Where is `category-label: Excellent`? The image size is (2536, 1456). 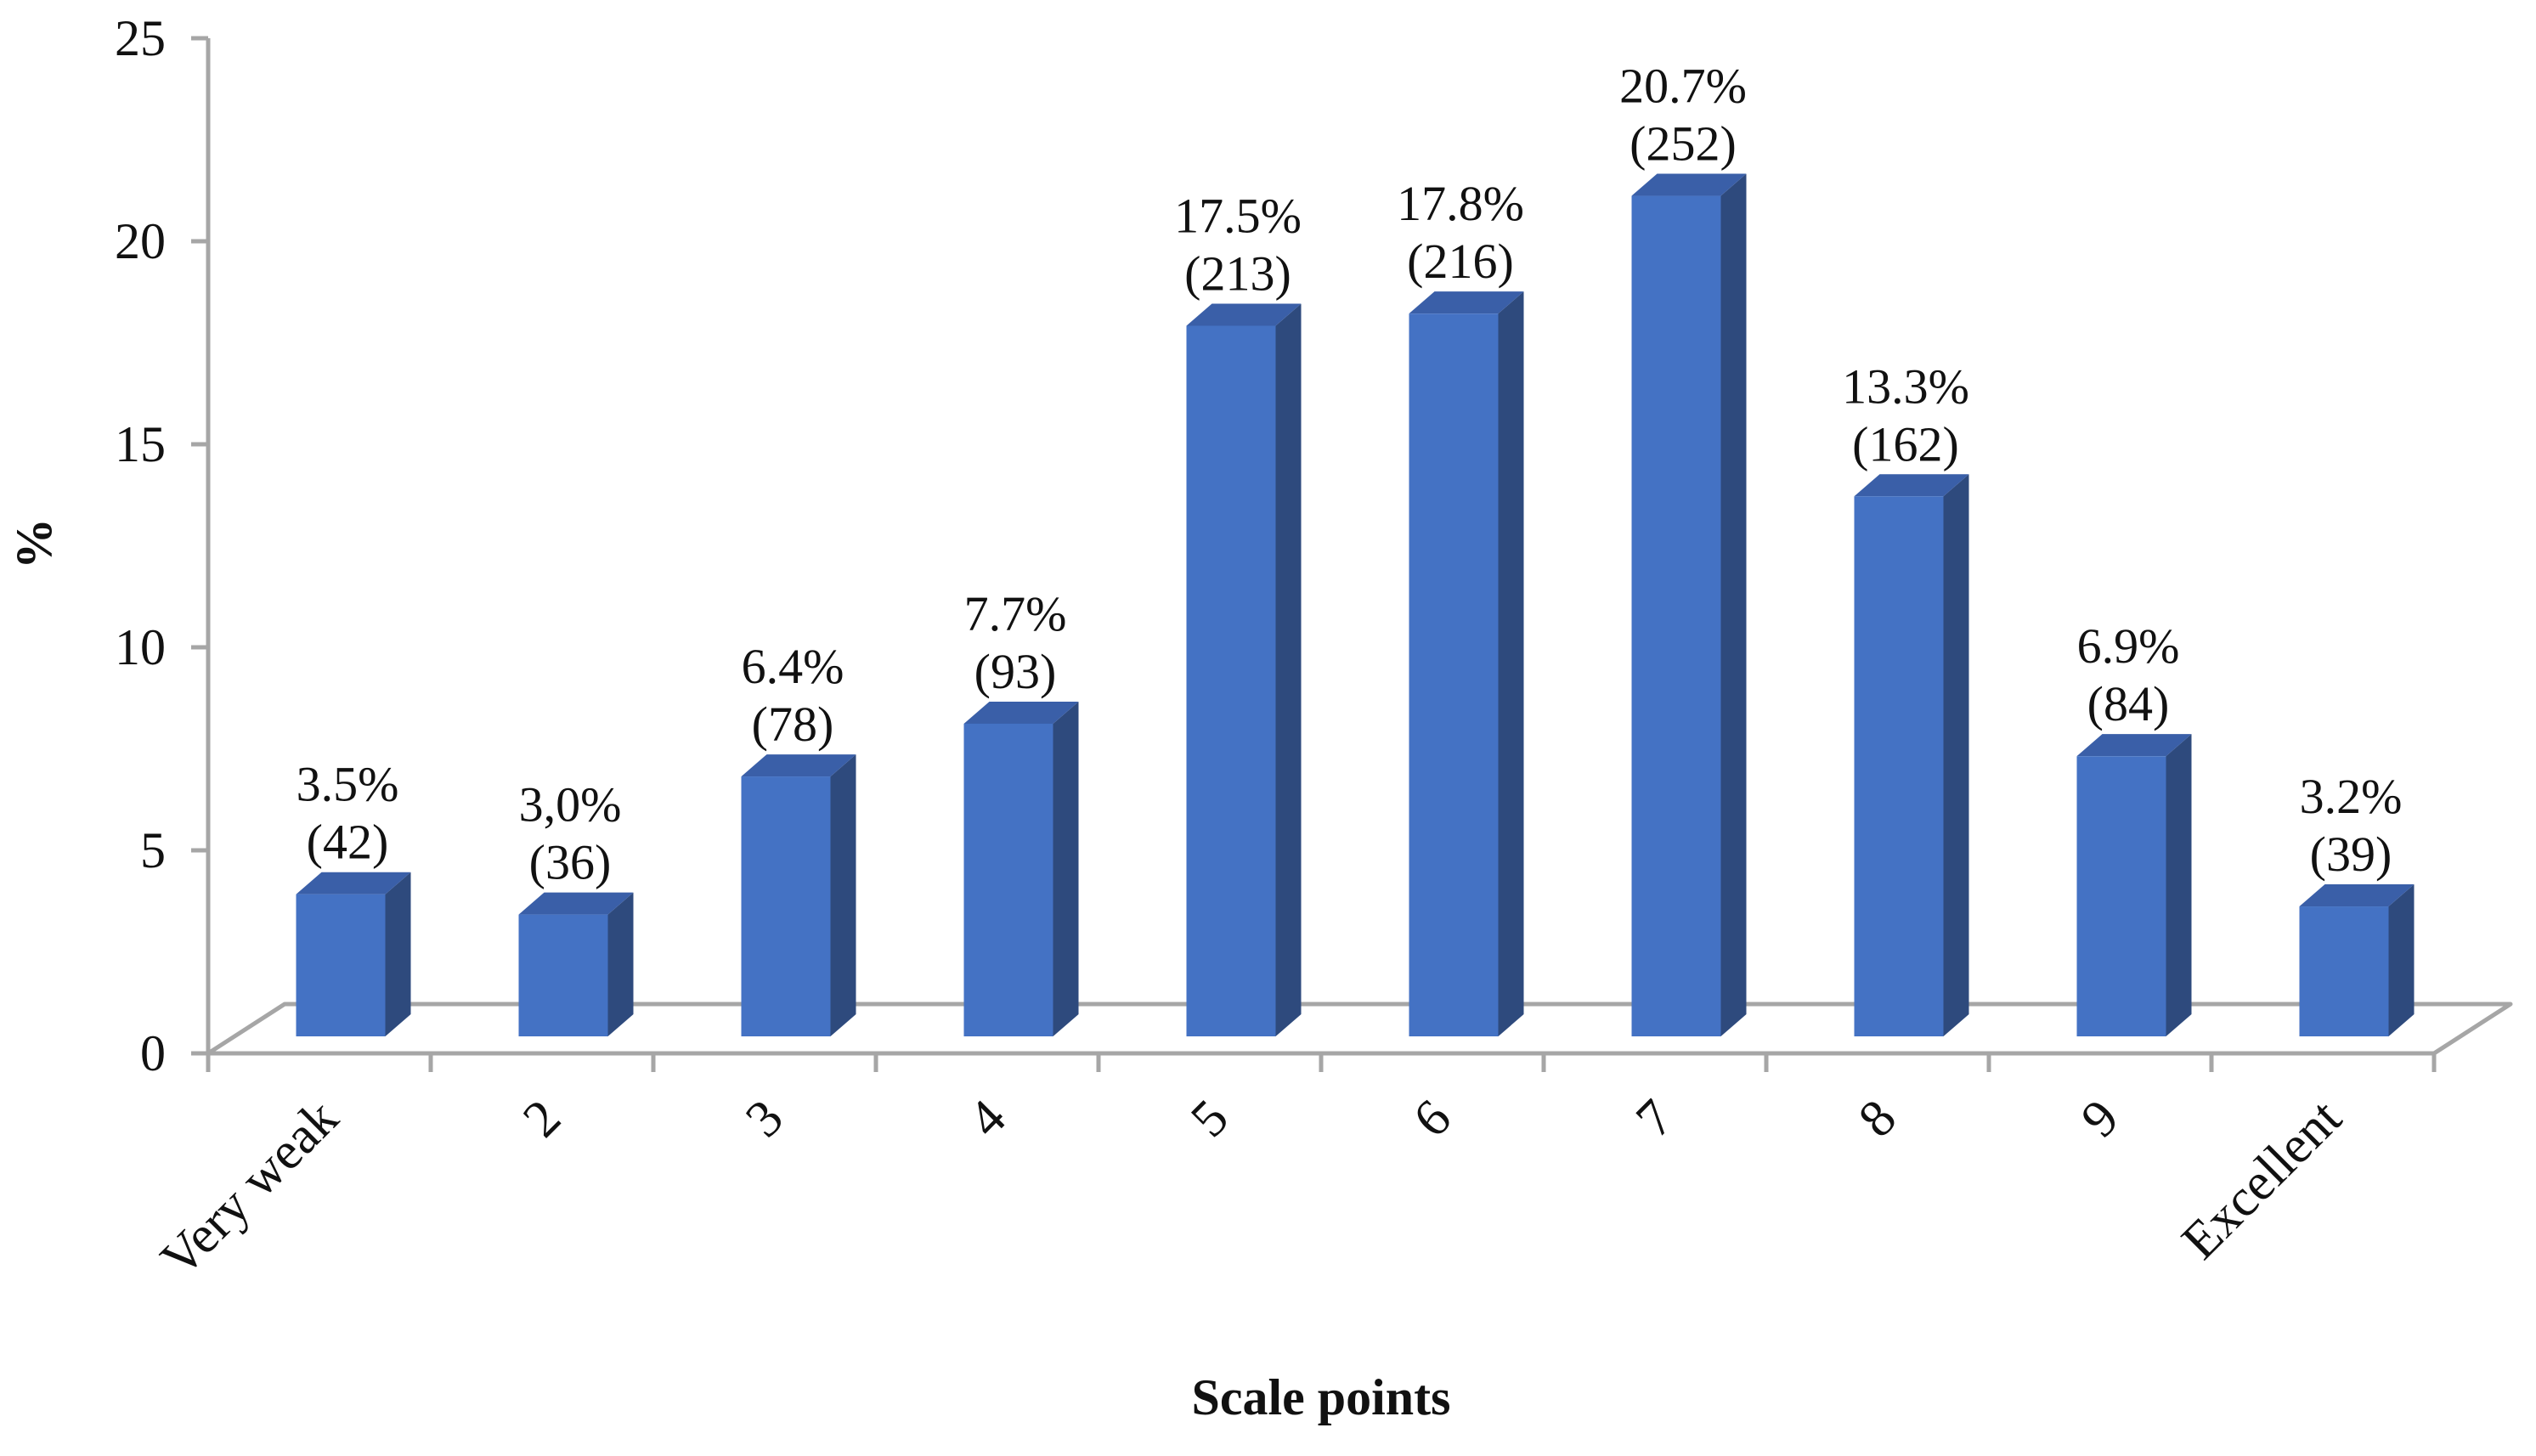 category-label: Excellent is located at coordinates (2261, 1180).